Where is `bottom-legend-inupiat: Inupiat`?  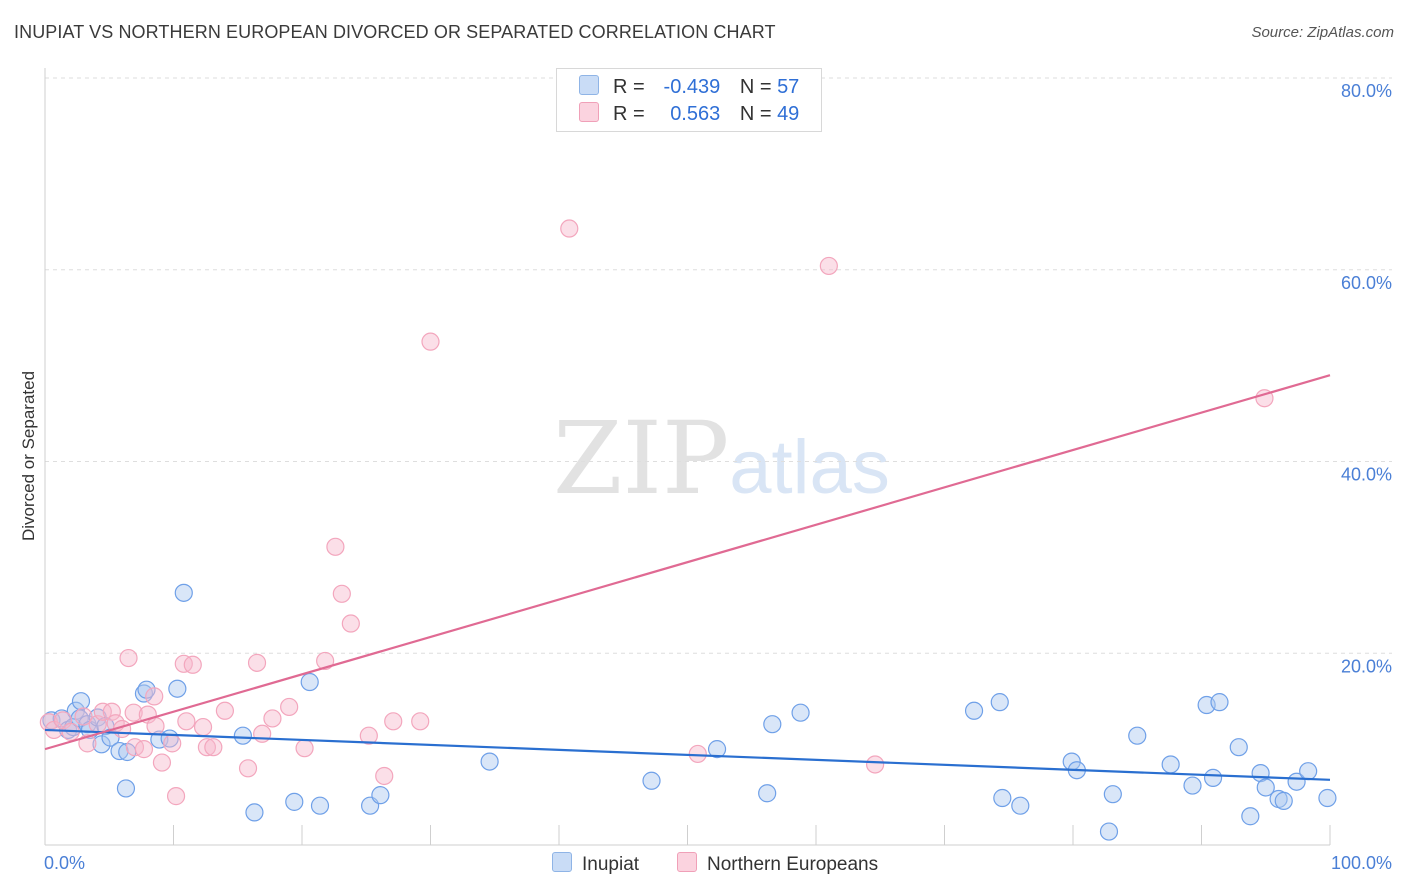
bottom-legend-inupiat: Inupiat is located at coordinates (595, 864).